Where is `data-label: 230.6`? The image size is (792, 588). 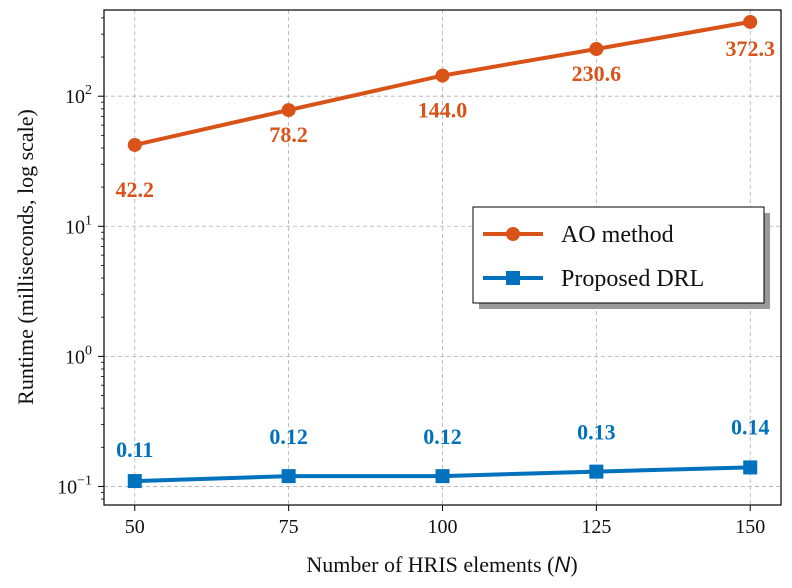
data-label: 230.6 is located at coordinates (597, 73).